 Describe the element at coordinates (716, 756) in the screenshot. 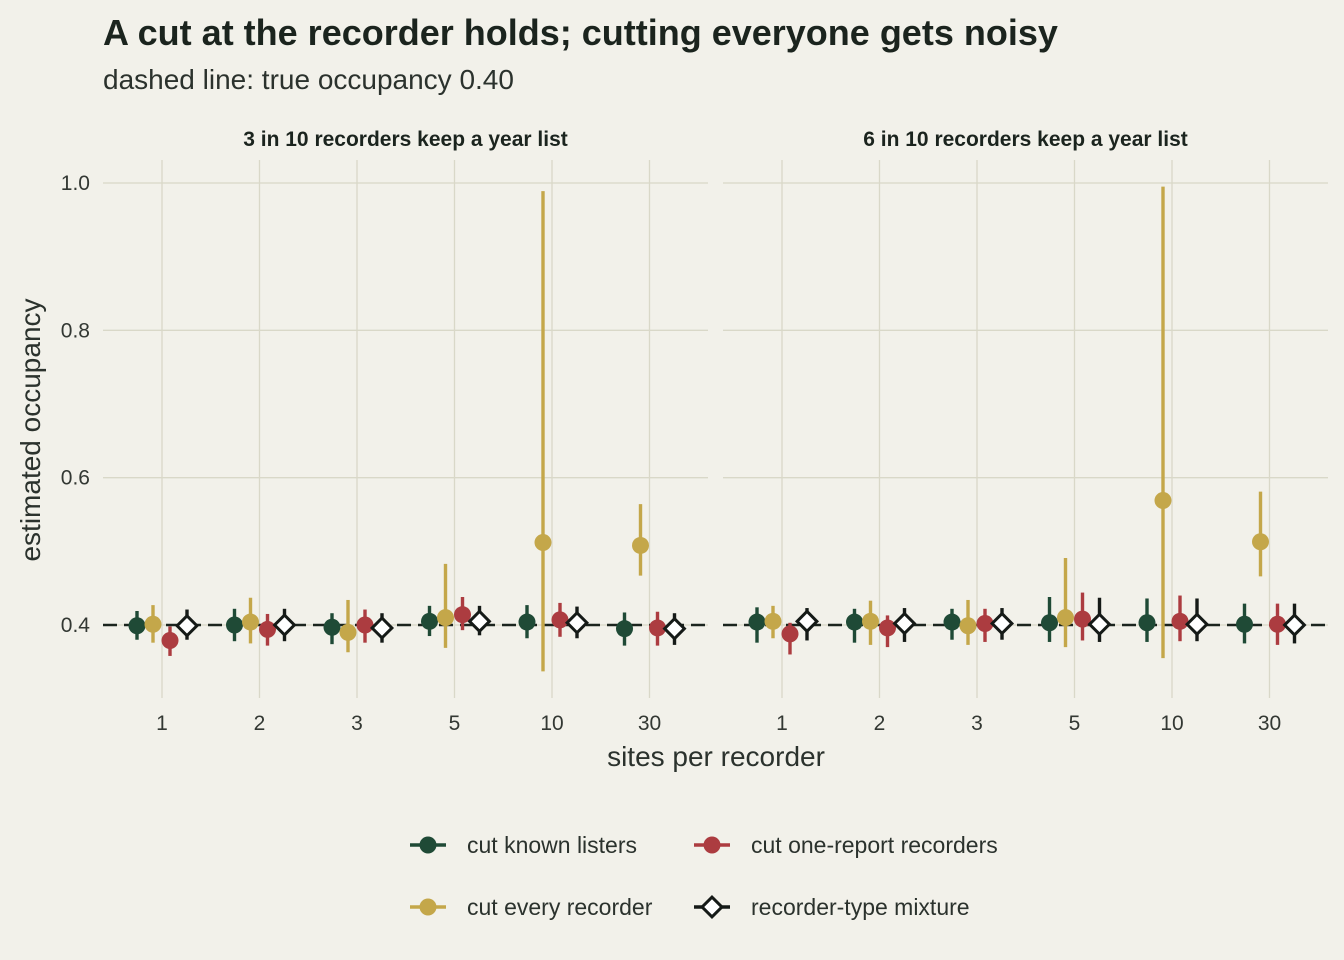

I see `x-axis-title: sites per recorder` at that location.